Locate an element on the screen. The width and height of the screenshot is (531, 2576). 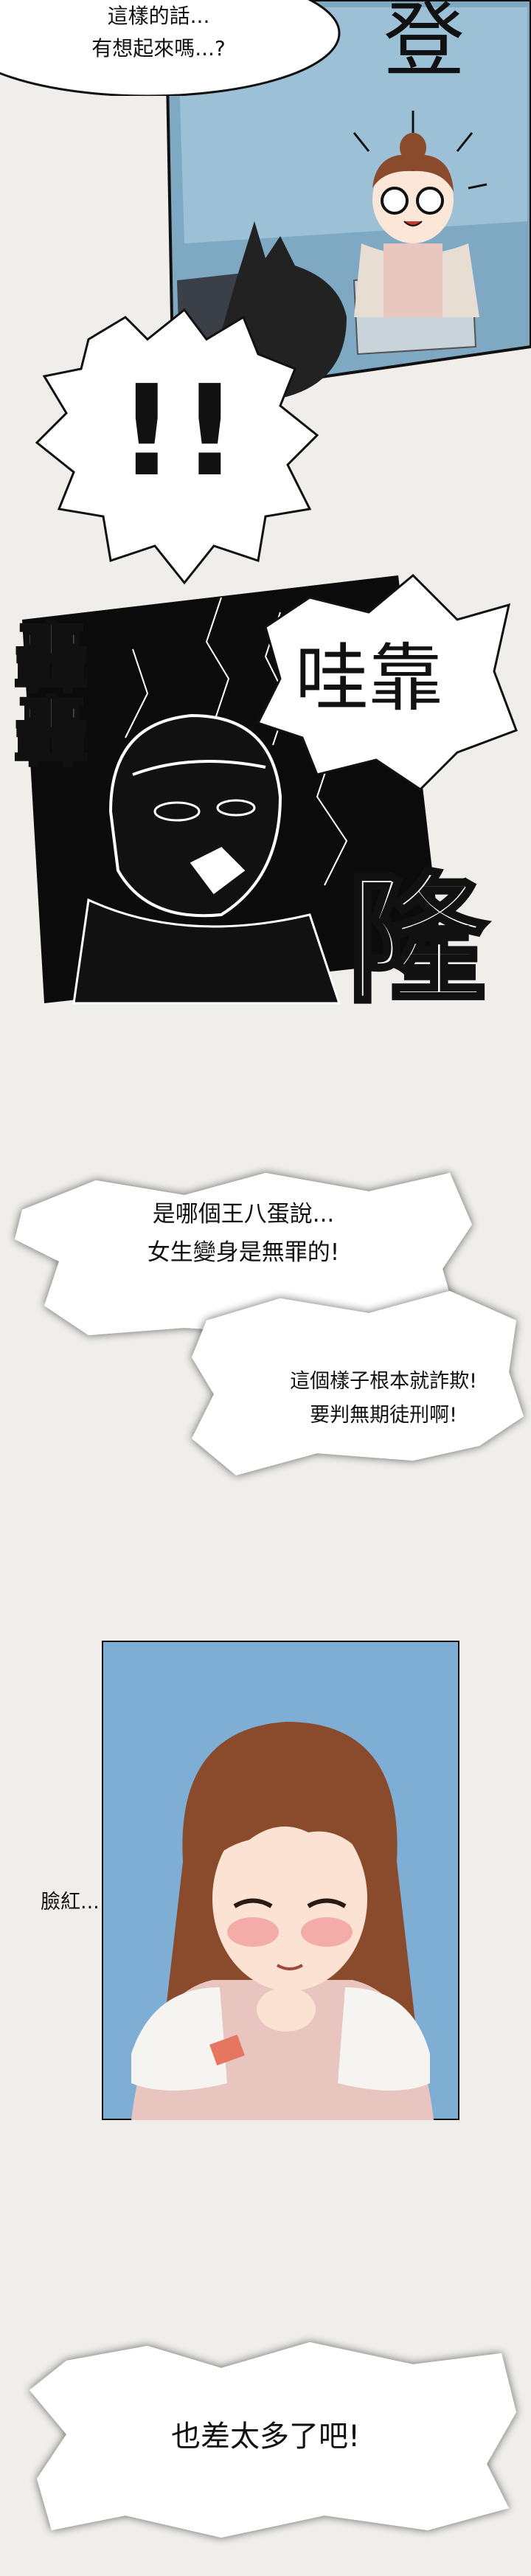
speech-b-line-1: 這個樣子根本就詐欺! is located at coordinates (383, 1382).